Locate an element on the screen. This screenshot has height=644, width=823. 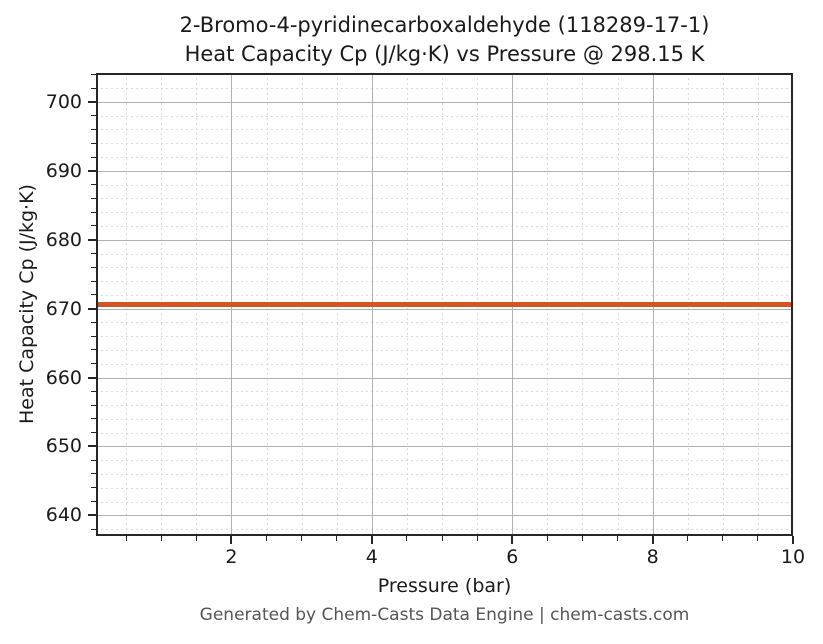
x-tick-label: 4 is located at coordinates (371, 557).